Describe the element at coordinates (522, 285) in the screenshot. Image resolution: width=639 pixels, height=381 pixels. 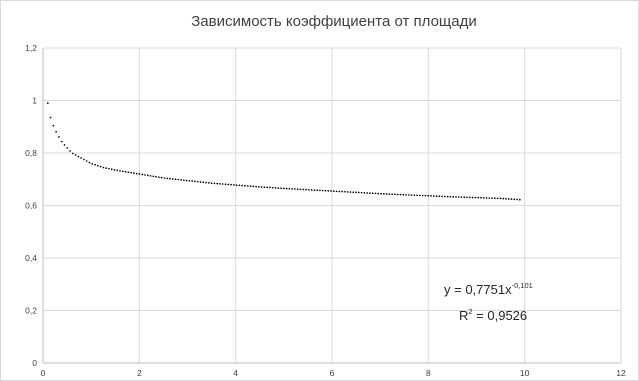
I see `trendline-equation-exponent: -0,101` at that location.